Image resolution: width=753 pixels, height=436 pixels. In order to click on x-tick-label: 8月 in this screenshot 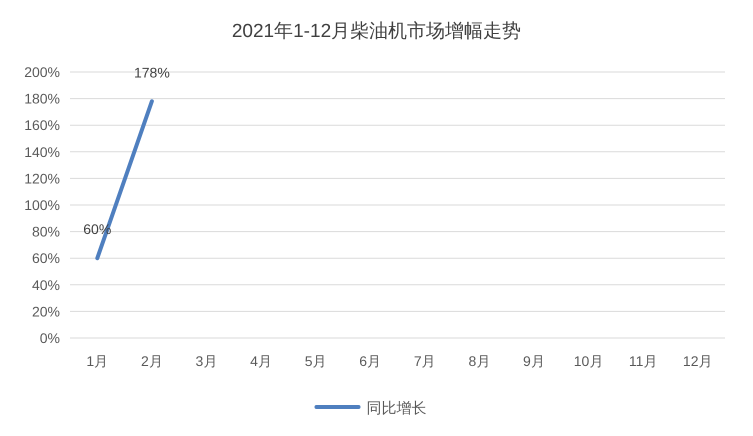, I will do `click(479, 361)`.